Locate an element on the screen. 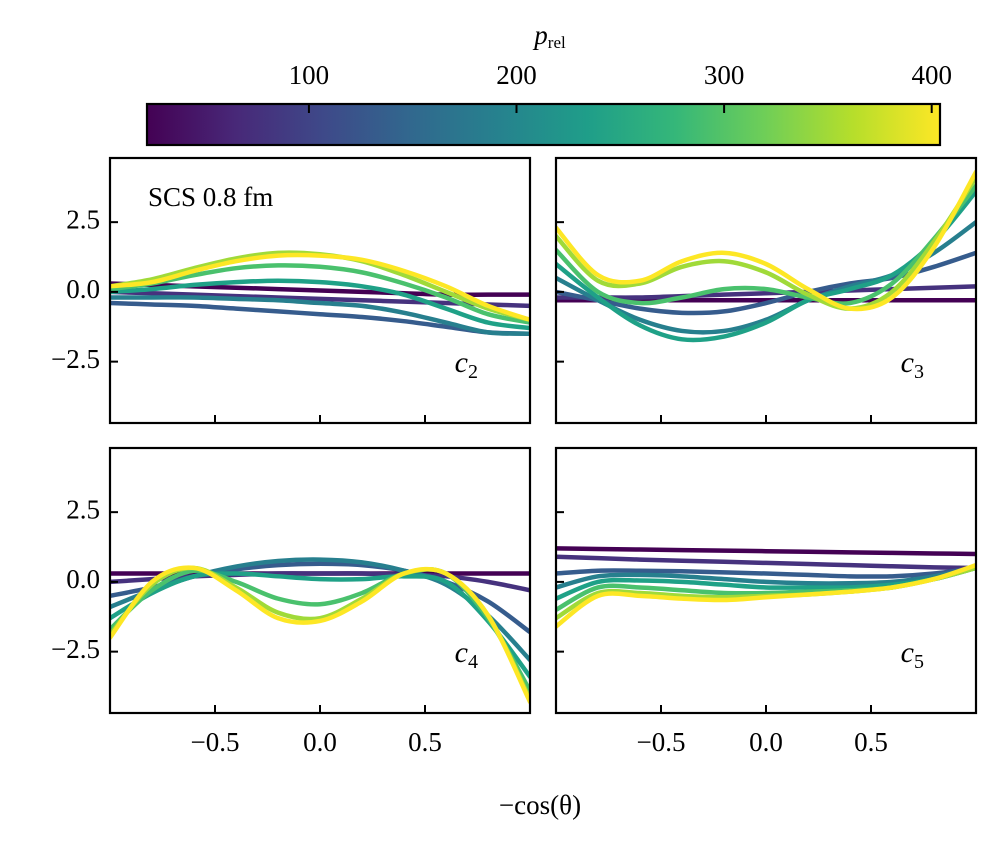  annotation: SCS 0.8 fm is located at coordinates (210, 197).